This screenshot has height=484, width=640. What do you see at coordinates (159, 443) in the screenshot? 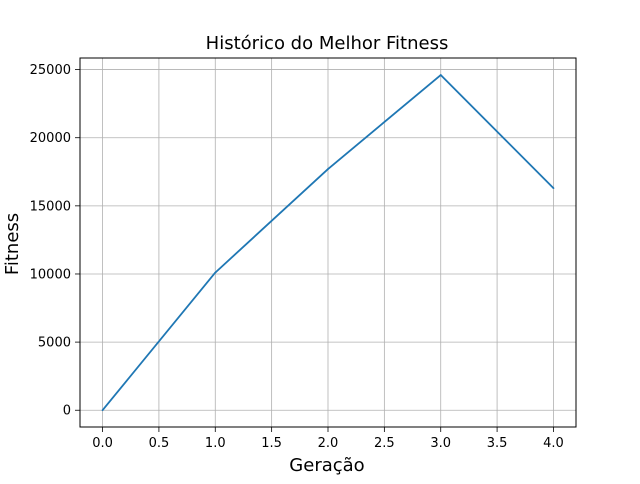
I see `x-tick-label: 0.5` at bounding box center [159, 443].